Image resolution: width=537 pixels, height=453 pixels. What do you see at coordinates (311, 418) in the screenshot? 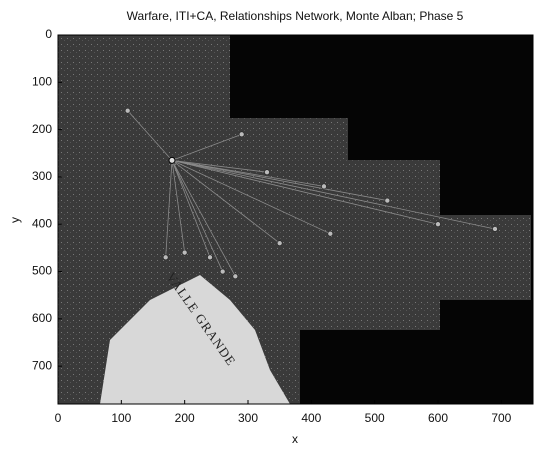
I see `x-tick-label: 400` at bounding box center [311, 418].